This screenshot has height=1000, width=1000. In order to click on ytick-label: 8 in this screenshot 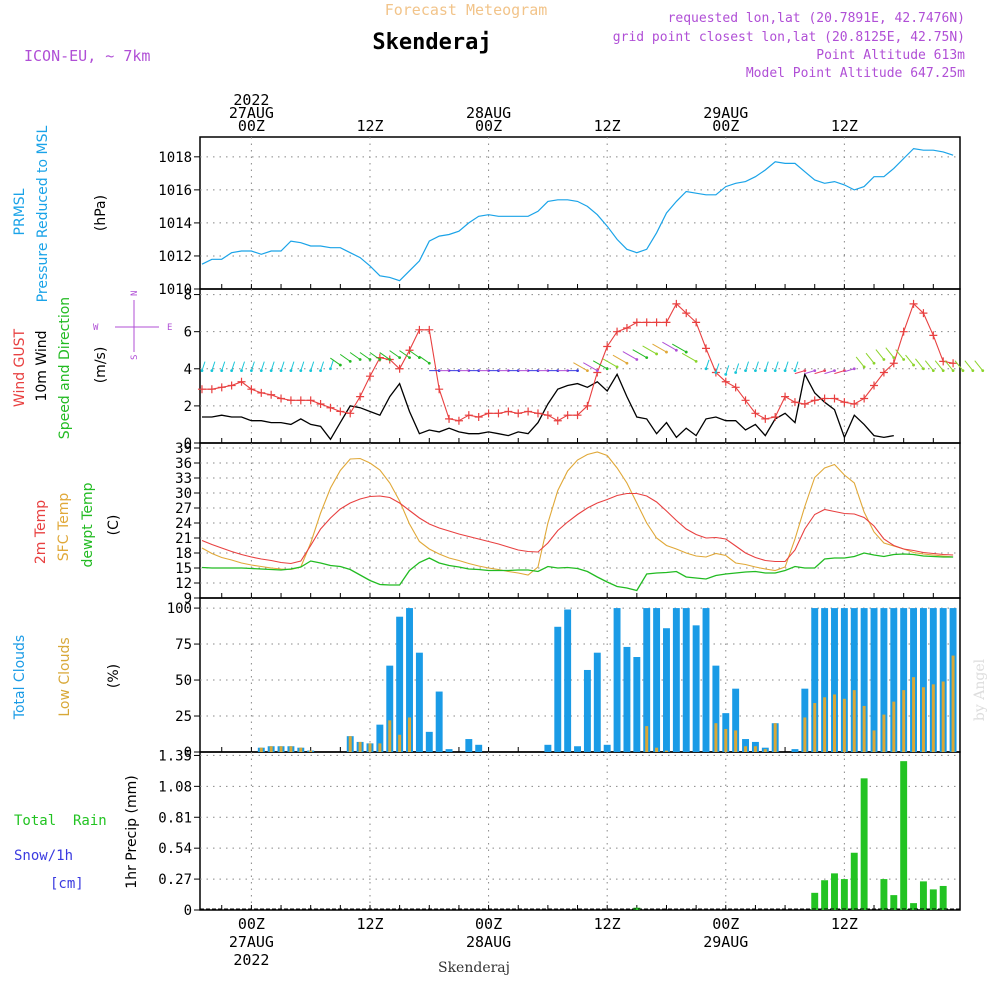, I will do `click(188, 296)`.